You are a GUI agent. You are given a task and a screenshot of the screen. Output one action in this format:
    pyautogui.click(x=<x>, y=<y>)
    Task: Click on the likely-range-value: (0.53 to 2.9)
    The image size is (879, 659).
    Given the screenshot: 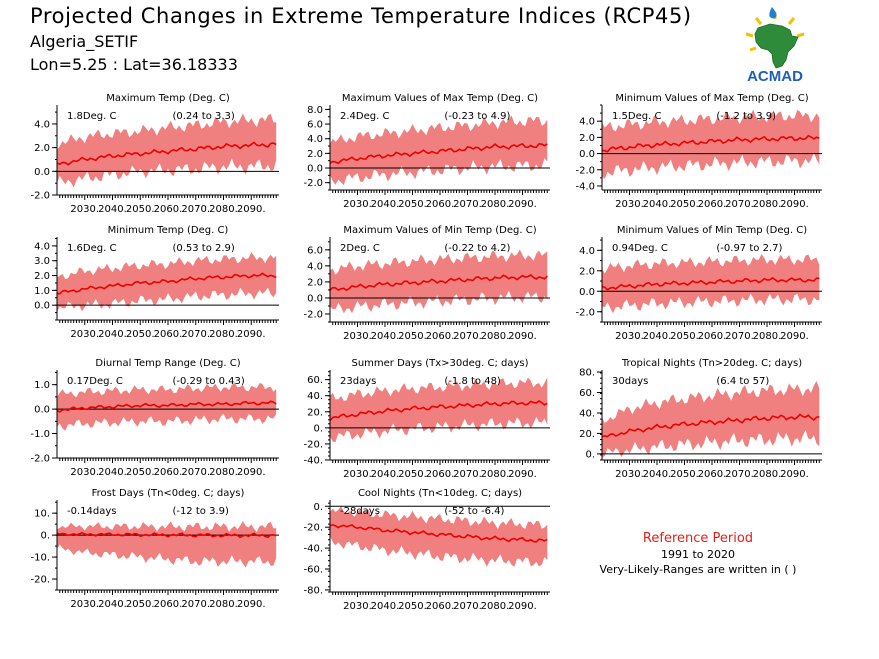 What is the action you would take?
    pyautogui.click(x=203, y=248)
    